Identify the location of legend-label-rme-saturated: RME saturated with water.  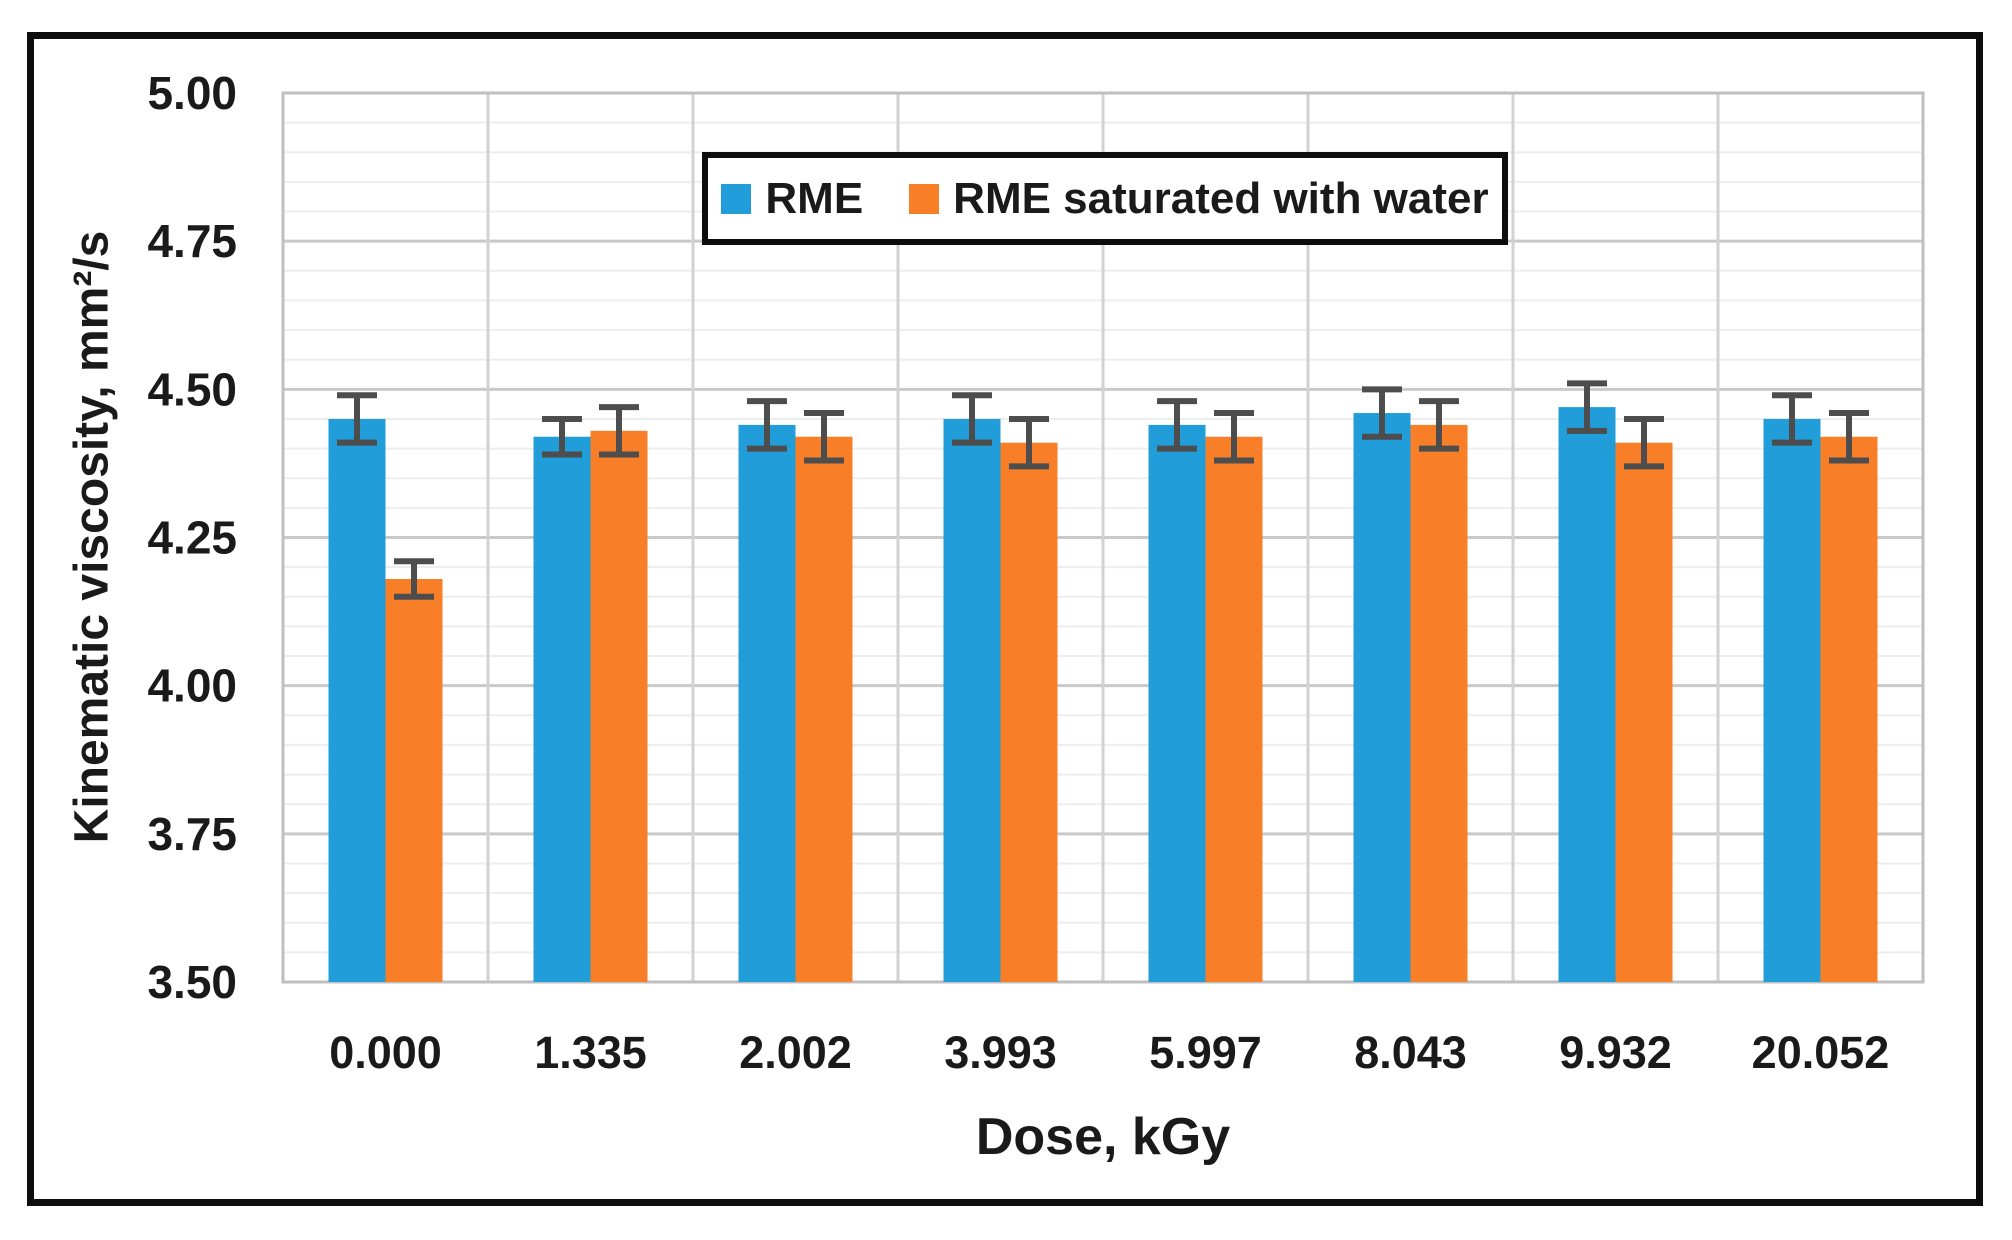
(1221, 198).